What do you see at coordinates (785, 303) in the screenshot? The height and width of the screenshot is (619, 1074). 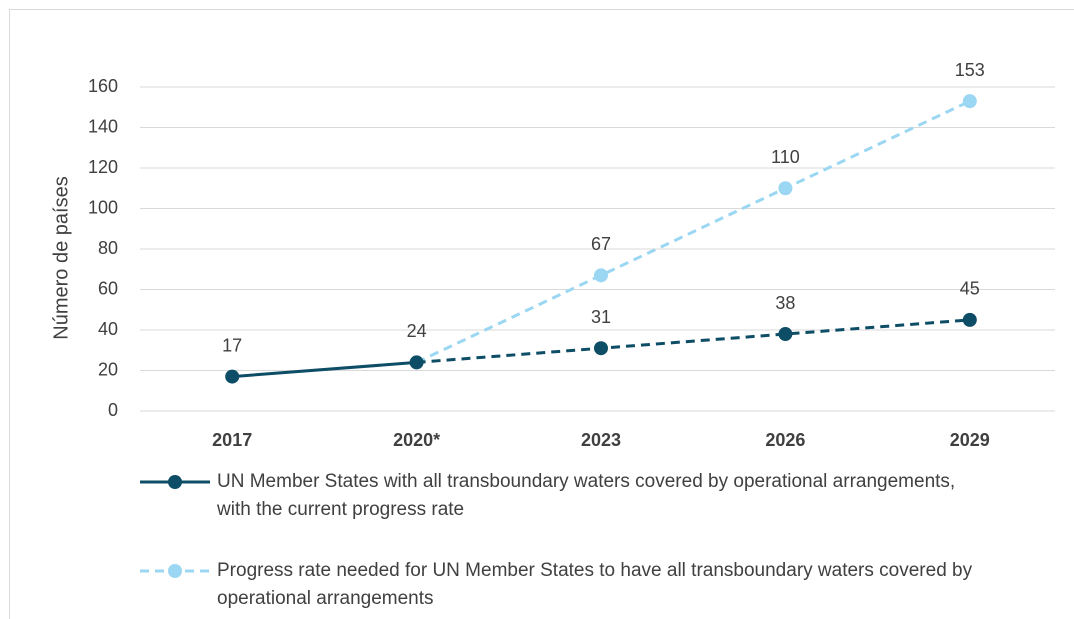 I see `data-label: 38` at bounding box center [785, 303].